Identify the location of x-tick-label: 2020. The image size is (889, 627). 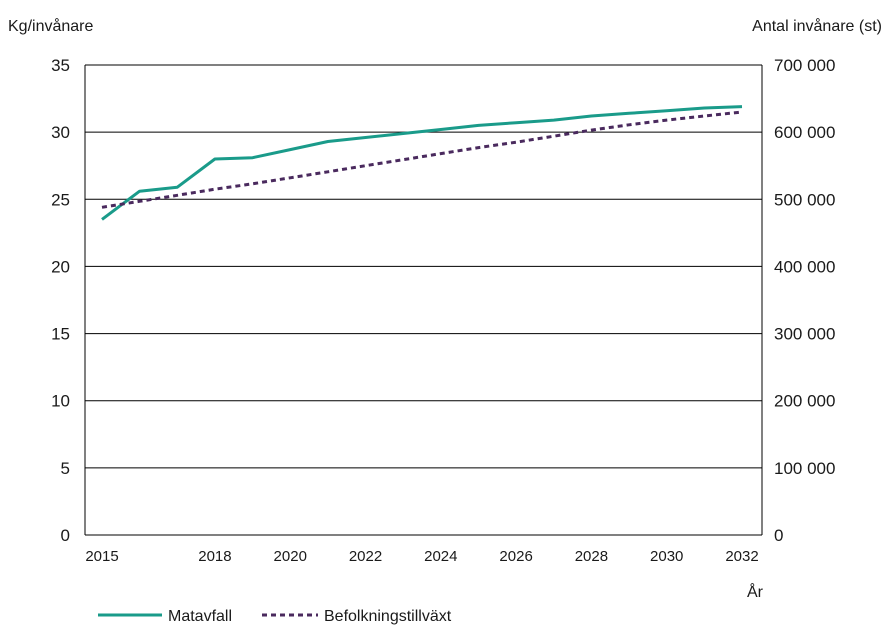
(290, 556).